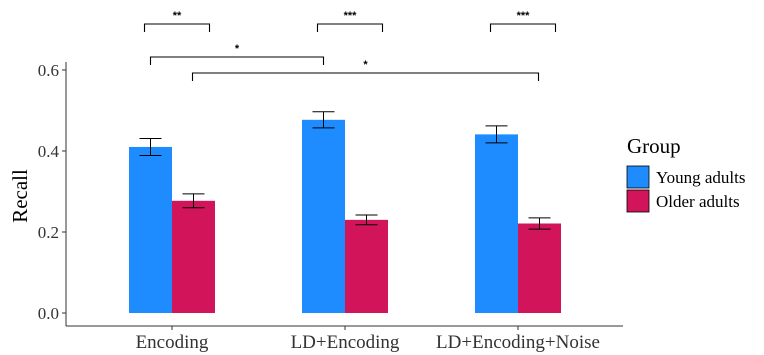  I want to click on legend-item: Older adults, so click(683, 201).